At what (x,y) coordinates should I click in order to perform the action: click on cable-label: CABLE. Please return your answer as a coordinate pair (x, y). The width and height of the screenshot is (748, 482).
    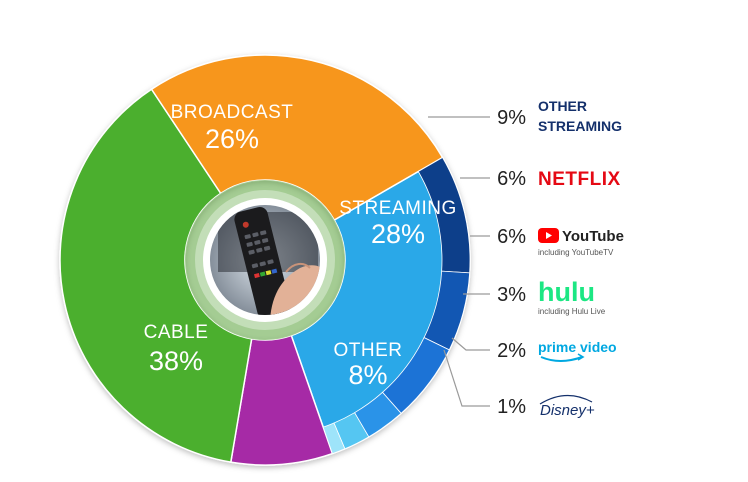
    Looking at the image, I should click on (176, 332).